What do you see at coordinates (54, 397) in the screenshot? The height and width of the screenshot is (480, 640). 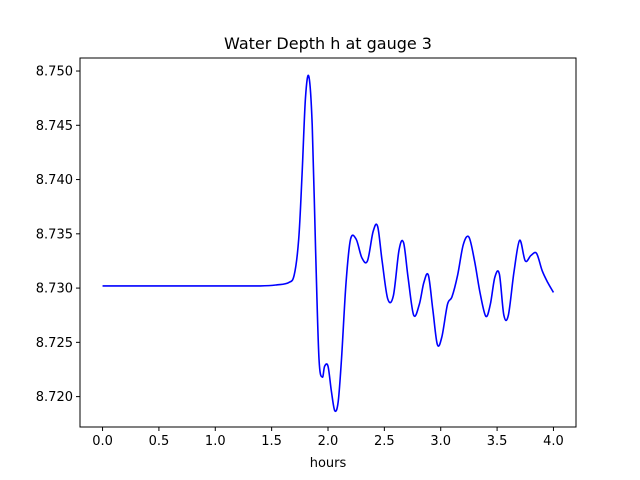 I see `y-tick-label: 8.720` at bounding box center [54, 397].